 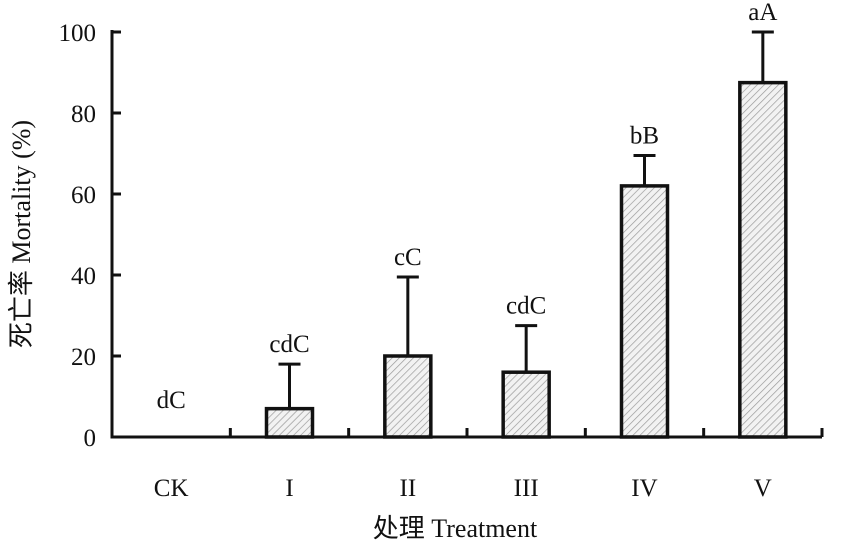 I want to click on y-tick-label: 100, so click(x=78, y=33).